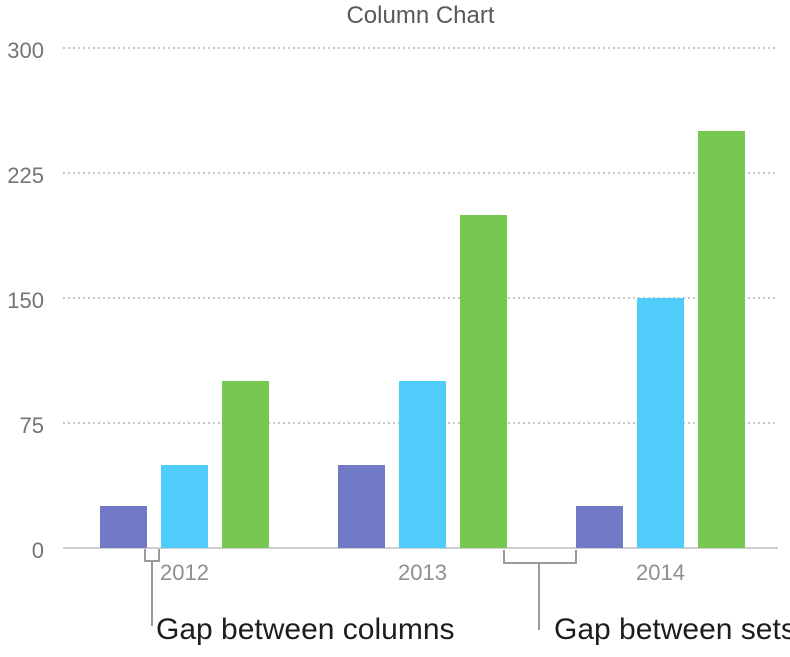 This screenshot has height=657, width=790. I want to click on y-axis-tick-label-300: 300, so click(25, 50).